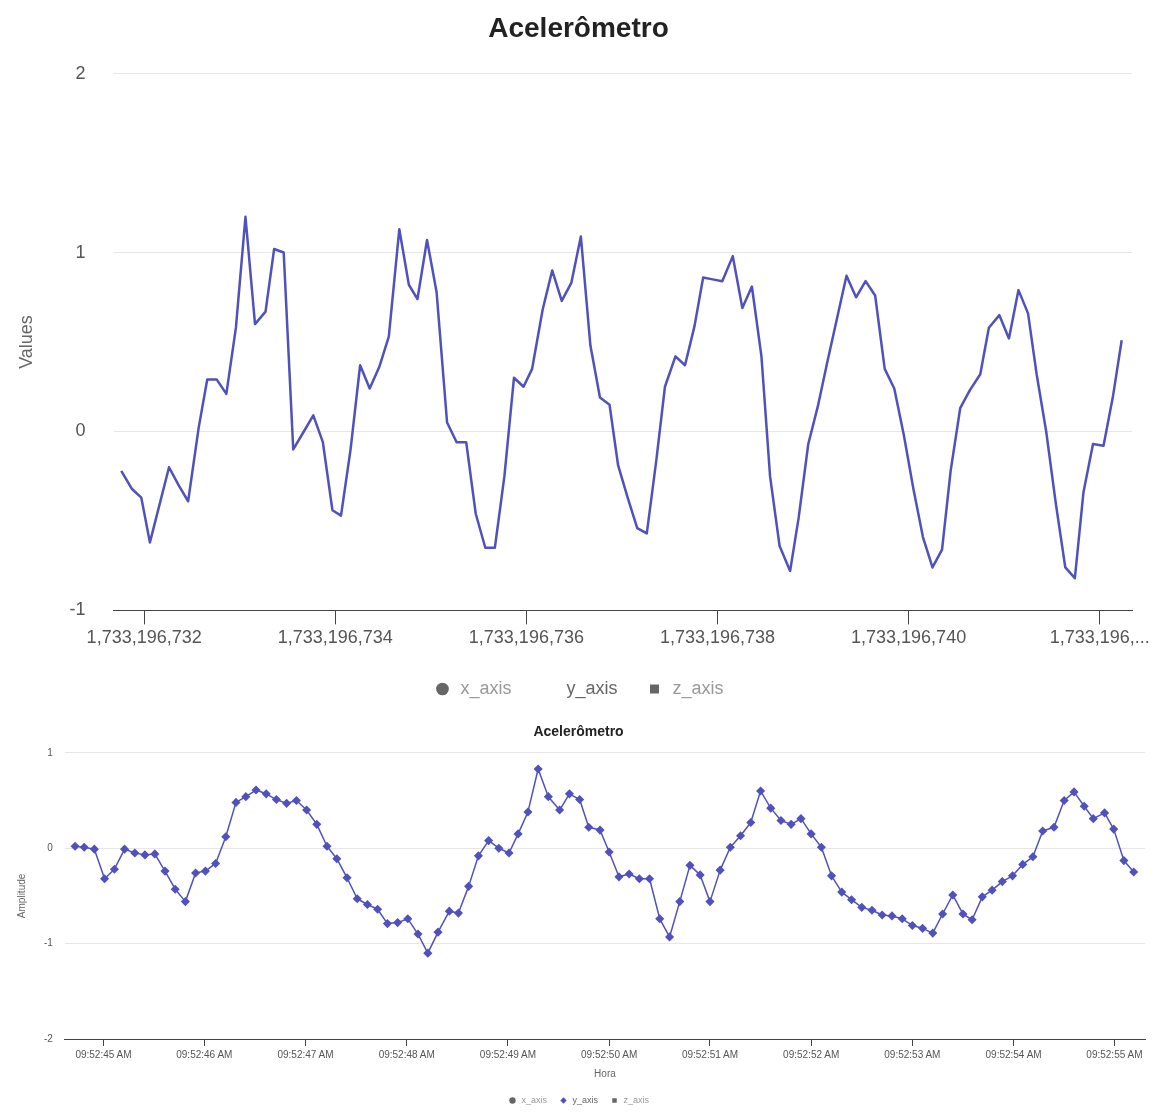 This screenshot has width=1161, height=1117. What do you see at coordinates (25, 342) in the screenshot?
I see `y-axis-title: Values` at bounding box center [25, 342].